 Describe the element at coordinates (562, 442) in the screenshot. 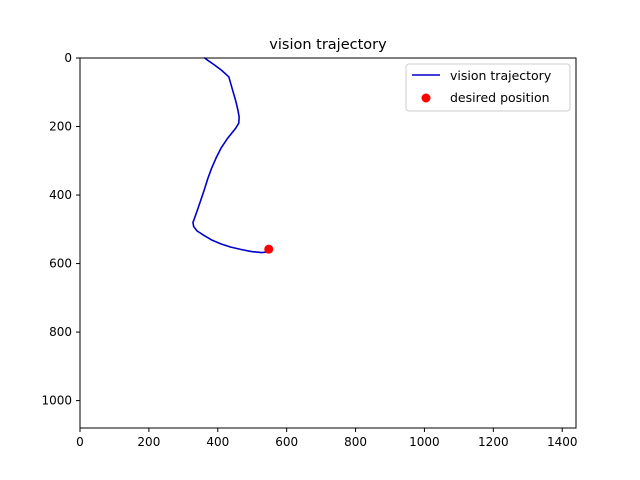

I see `x-tick-label: 1400` at that location.